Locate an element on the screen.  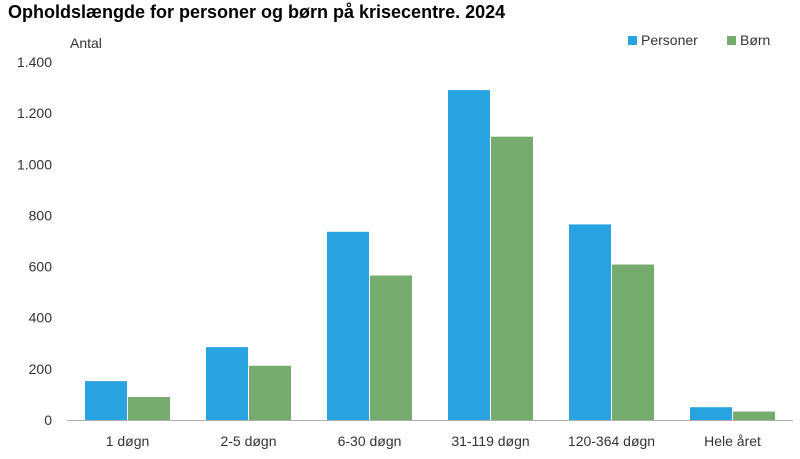
x-tick-label: 6-30 døgn is located at coordinates (370, 441).